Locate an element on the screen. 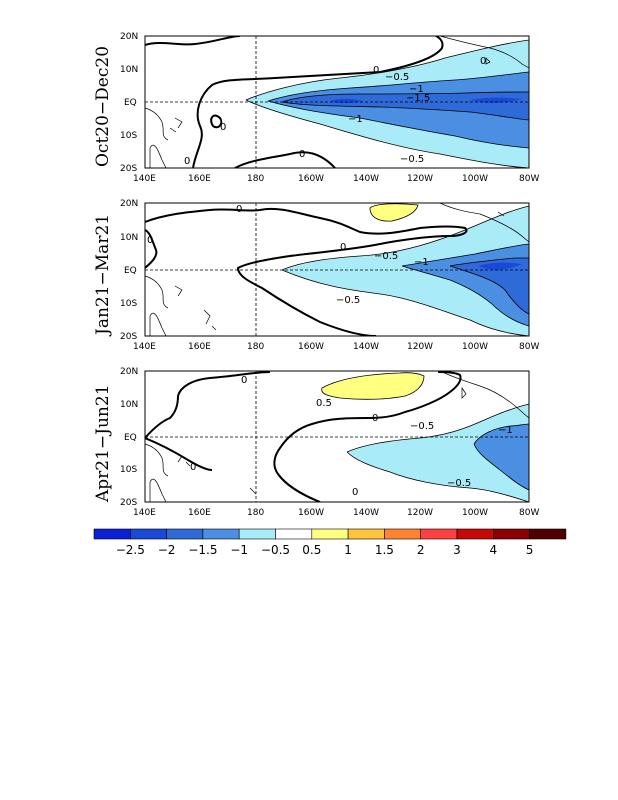 The width and height of the screenshot is (618, 800). lon-tick-label: 140E is located at coordinates (144, 347).